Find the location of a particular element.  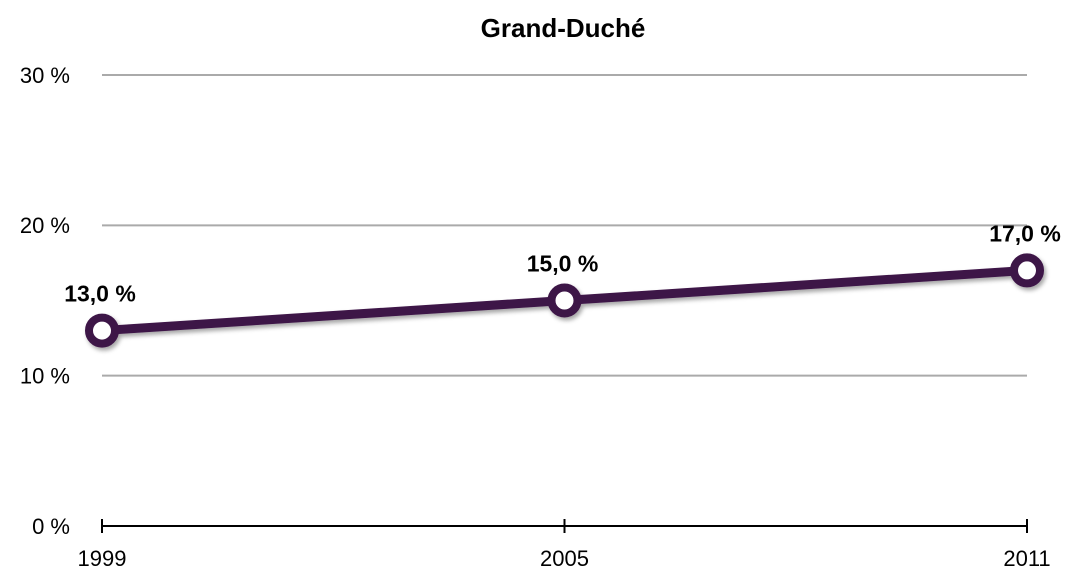

y-tick-label: 10 % is located at coordinates (45, 375).